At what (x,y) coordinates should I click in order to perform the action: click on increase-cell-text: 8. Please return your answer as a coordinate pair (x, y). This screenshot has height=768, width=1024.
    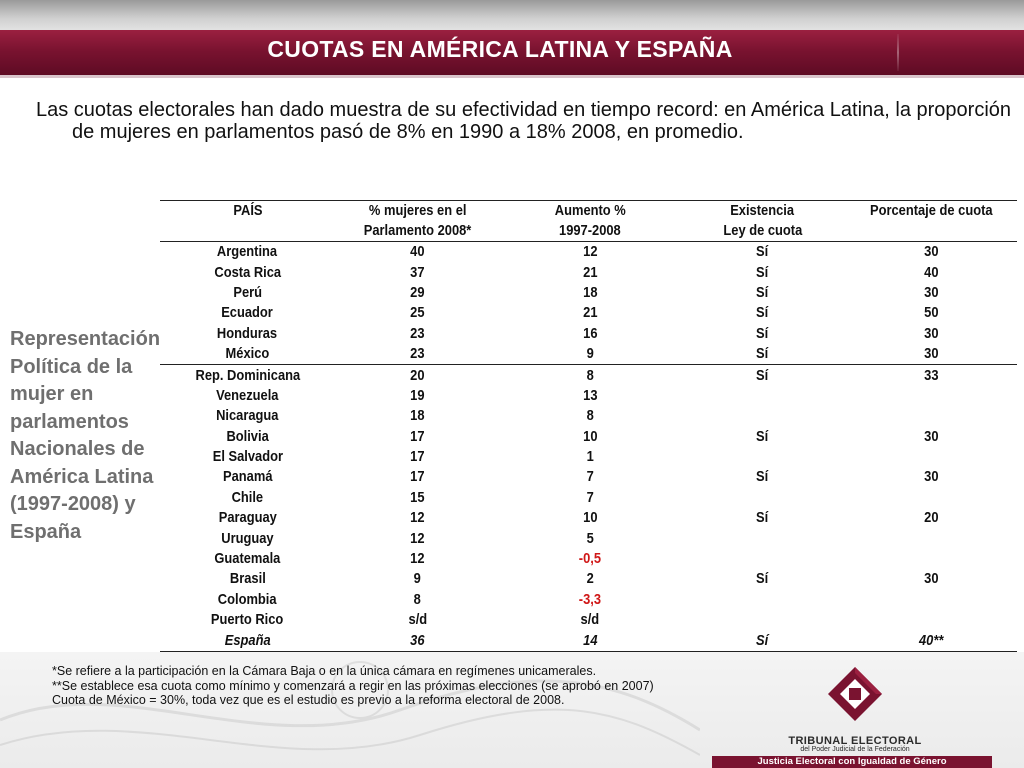
    Looking at the image, I should click on (590, 375).